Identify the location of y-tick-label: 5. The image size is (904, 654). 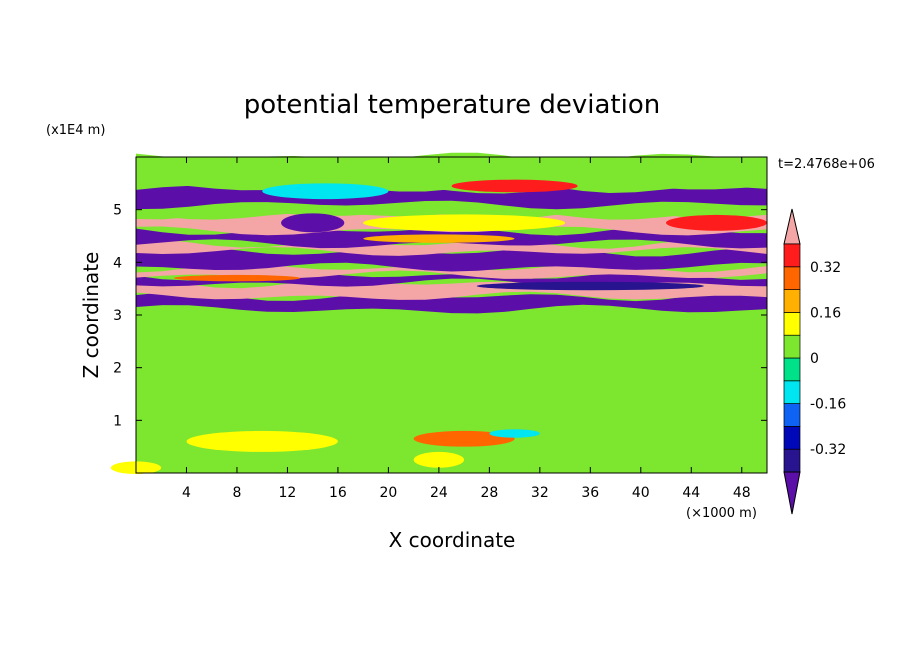
(117, 211).